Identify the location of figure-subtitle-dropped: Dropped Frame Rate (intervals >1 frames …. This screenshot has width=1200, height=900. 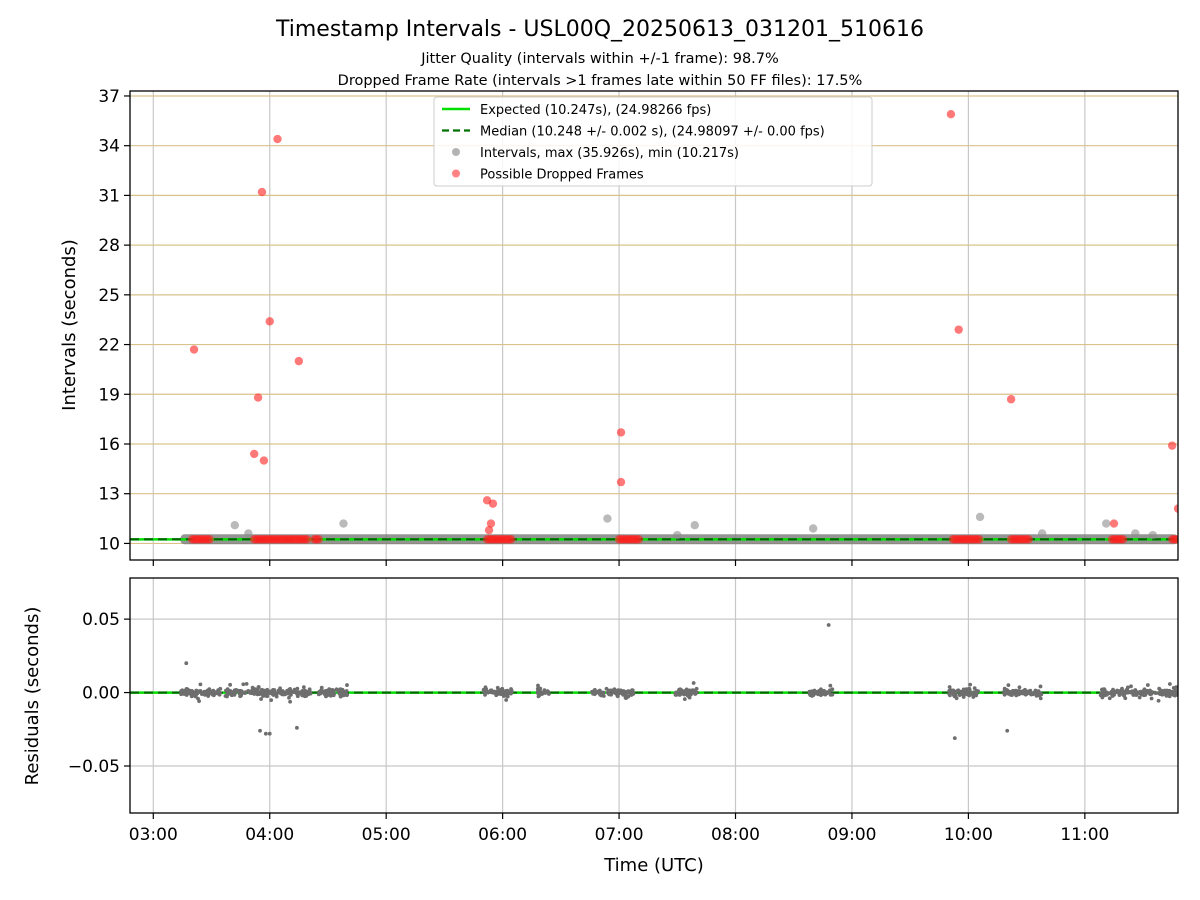
(600, 81).